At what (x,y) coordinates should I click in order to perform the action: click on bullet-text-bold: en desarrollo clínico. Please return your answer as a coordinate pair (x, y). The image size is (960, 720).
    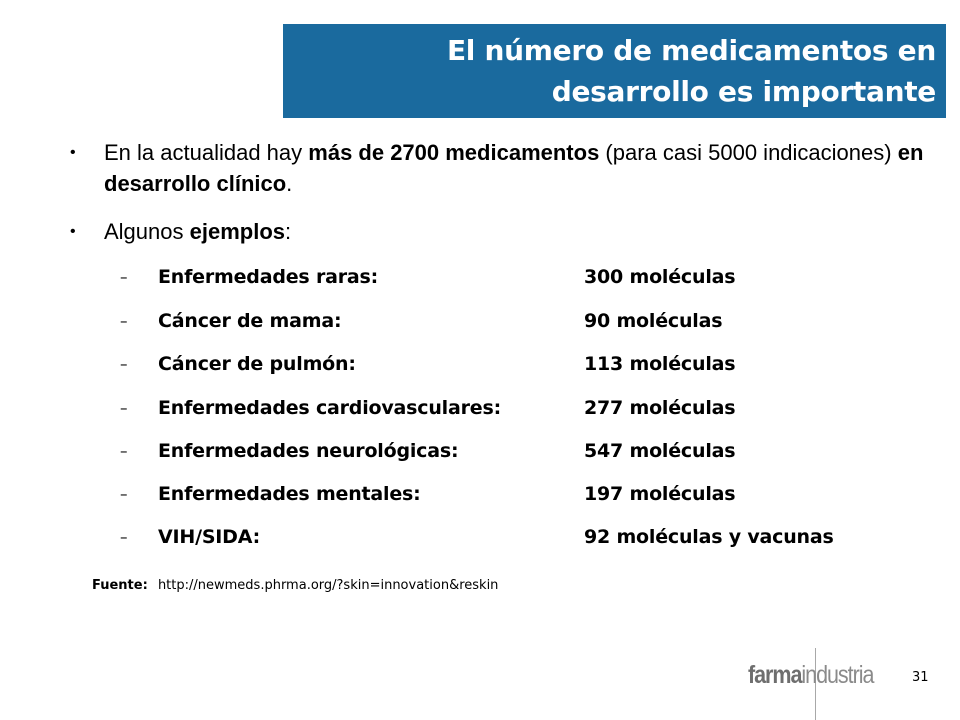
    Looking at the image, I should click on (514, 168).